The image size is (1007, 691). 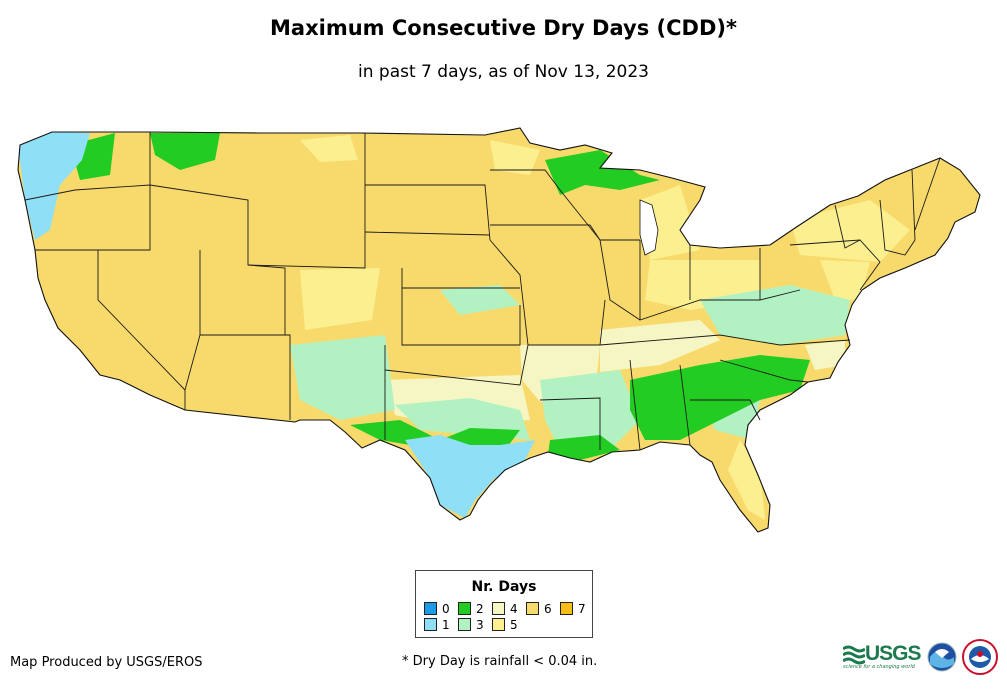 I want to click on zone-2-days-idaho-panhandle, so click(x=185, y=151).